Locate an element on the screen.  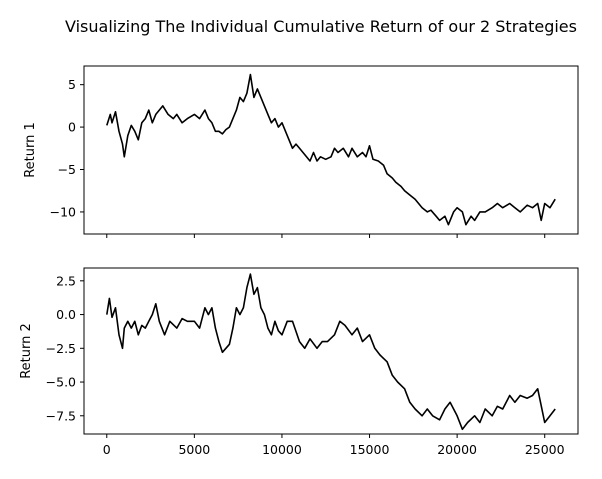
return-2-y-axis-label: Return 2 is located at coordinates (26, 351).